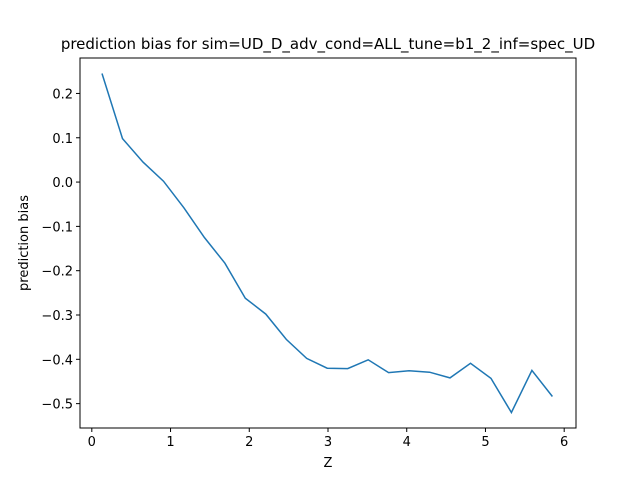  What do you see at coordinates (328, 463) in the screenshot?
I see `x-axis-label: Z` at bounding box center [328, 463].